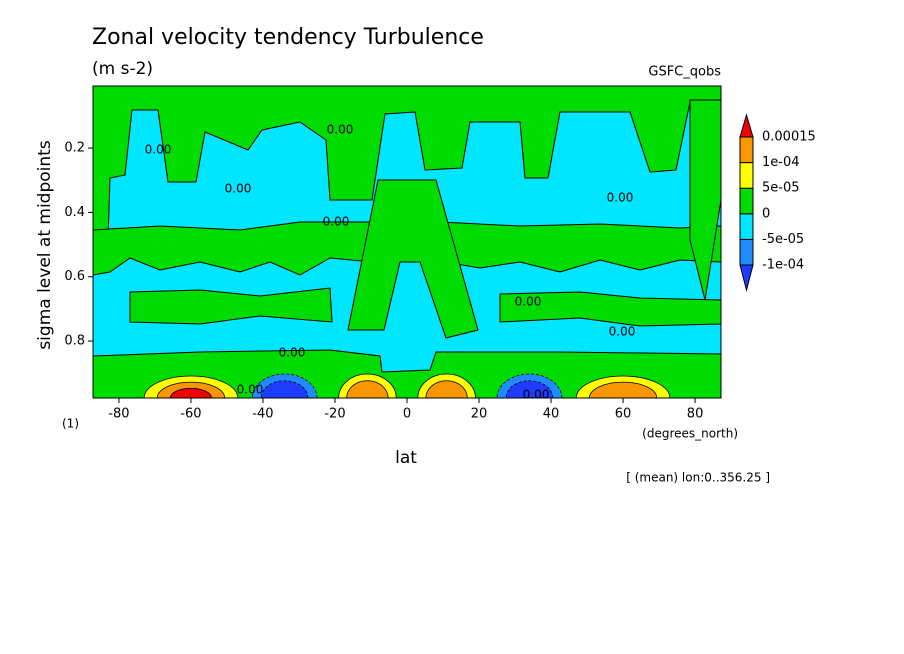  Describe the element at coordinates (789, 137) in the screenshot. I see `colorbar-label: 0.00015` at that location.